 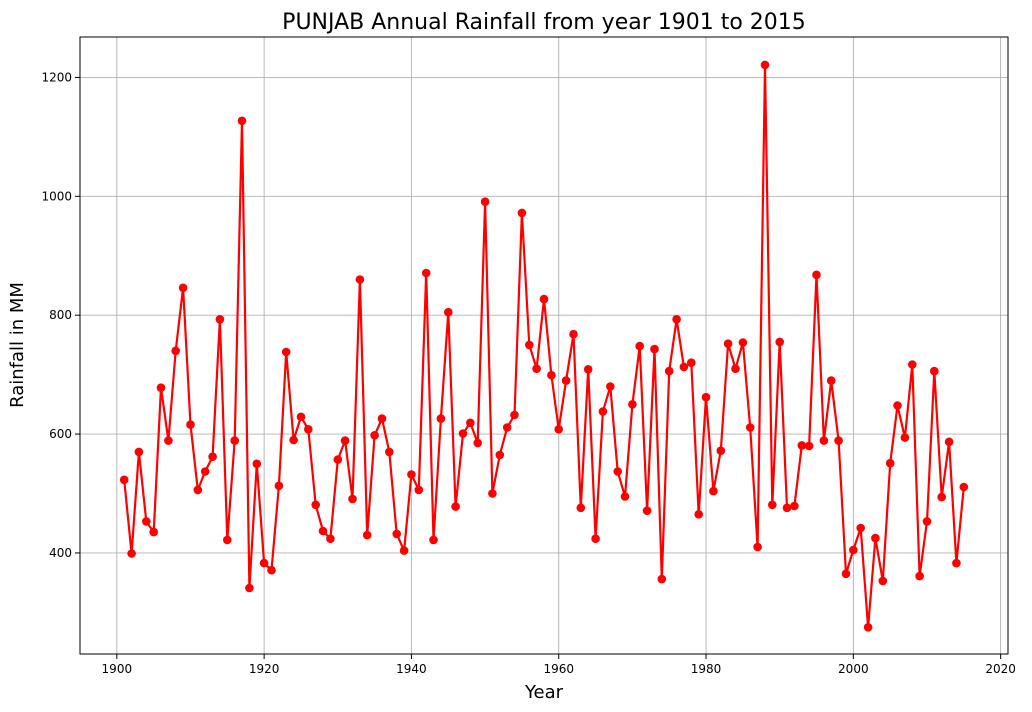 I want to click on x-tick-label: 2000, so click(x=853, y=669).